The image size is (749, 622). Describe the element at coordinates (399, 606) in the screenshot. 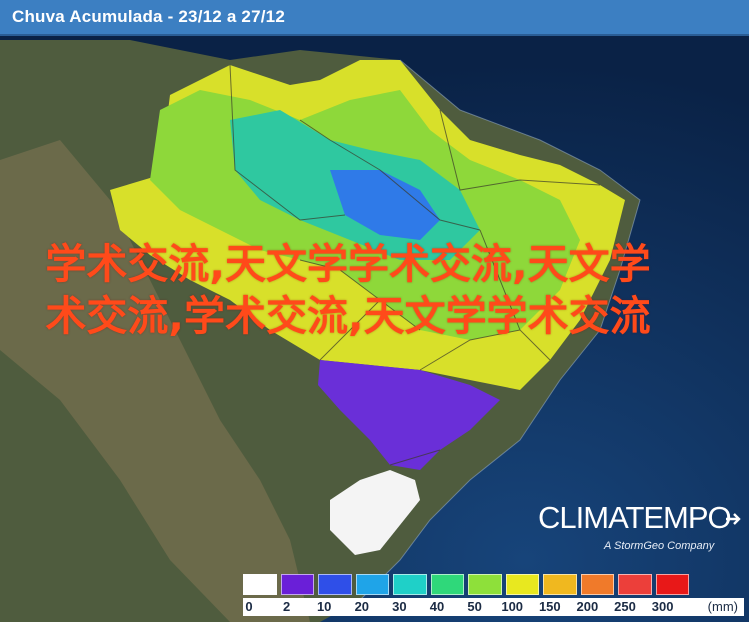

I see `legend-label: 30` at that location.